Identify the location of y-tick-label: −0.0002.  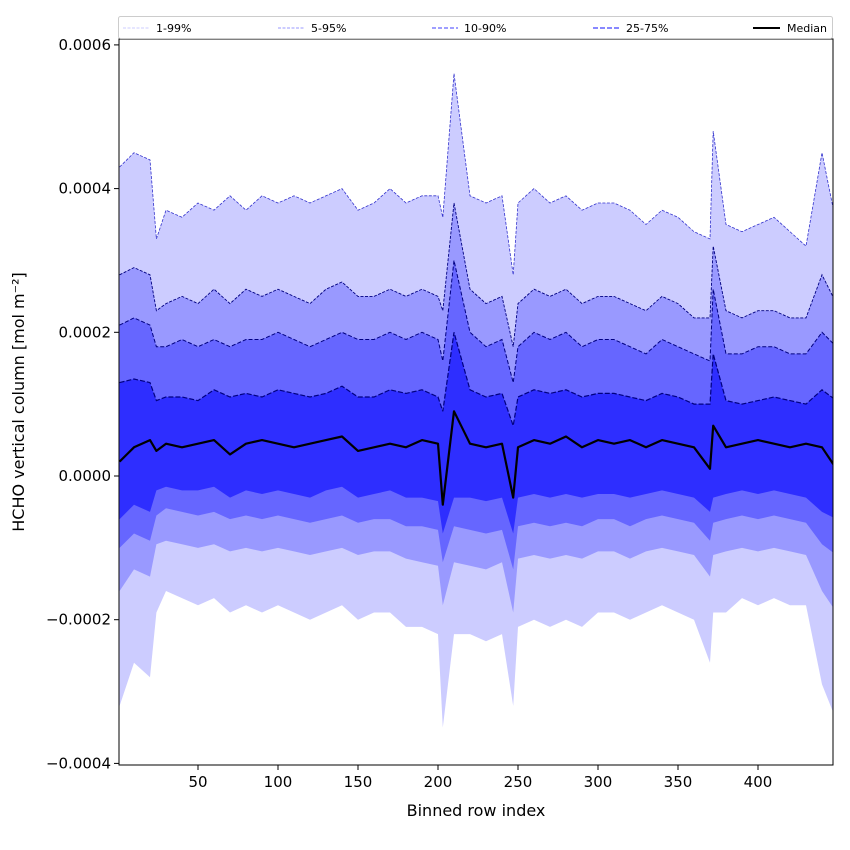
(78, 620).